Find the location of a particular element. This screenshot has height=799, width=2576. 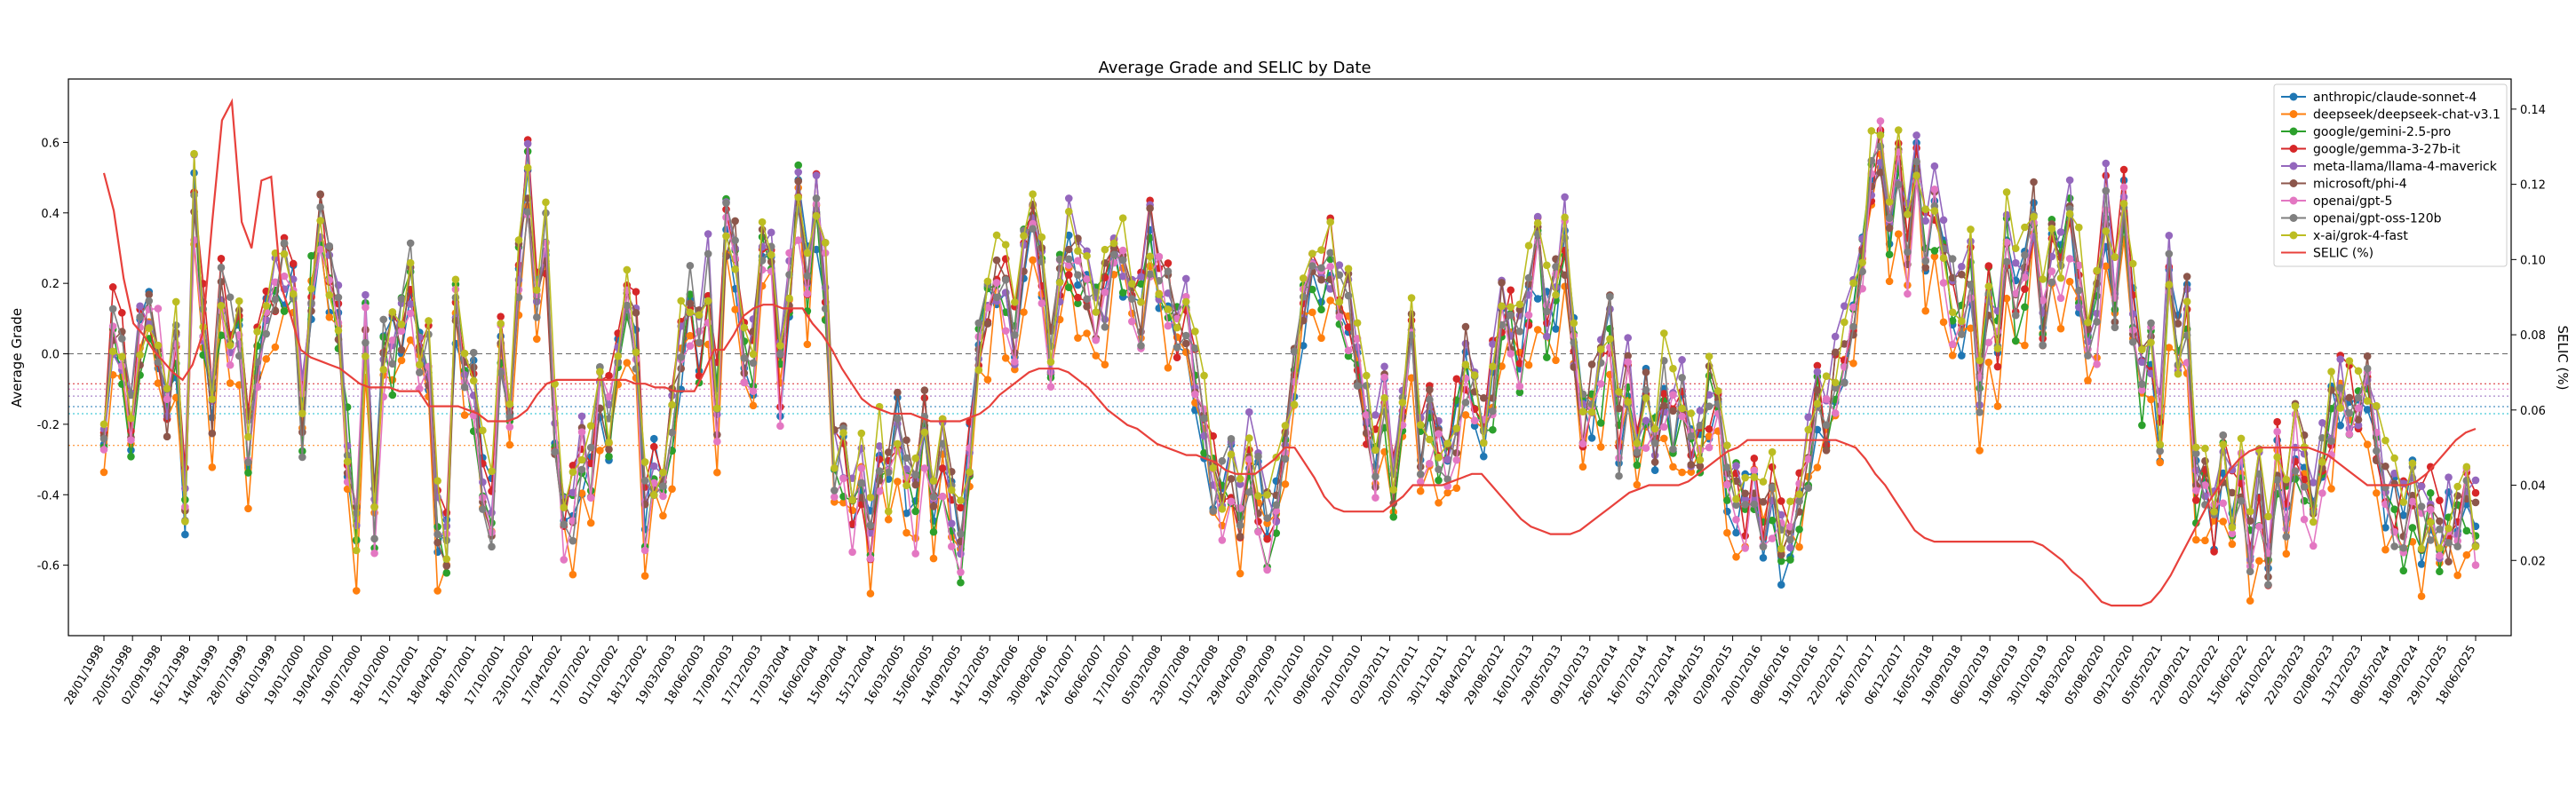

legend-label: SELIC (%) is located at coordinates (2343, 254).